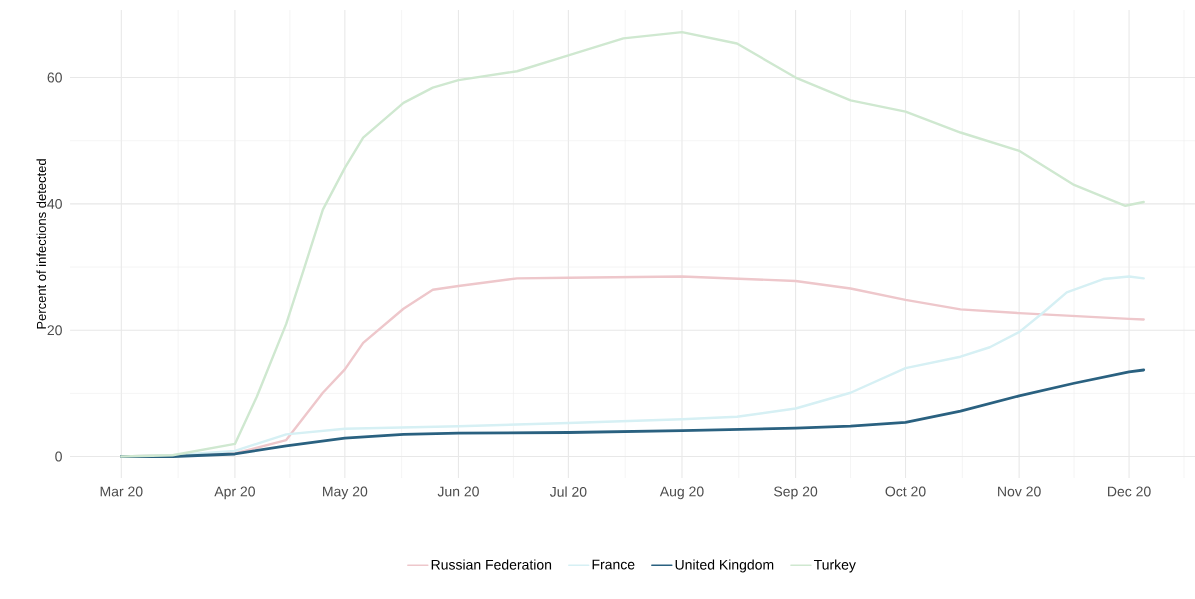  Describe the element at coordinates (54, 77) in the screenshot. I see `y-tick-label: 60` at that location.